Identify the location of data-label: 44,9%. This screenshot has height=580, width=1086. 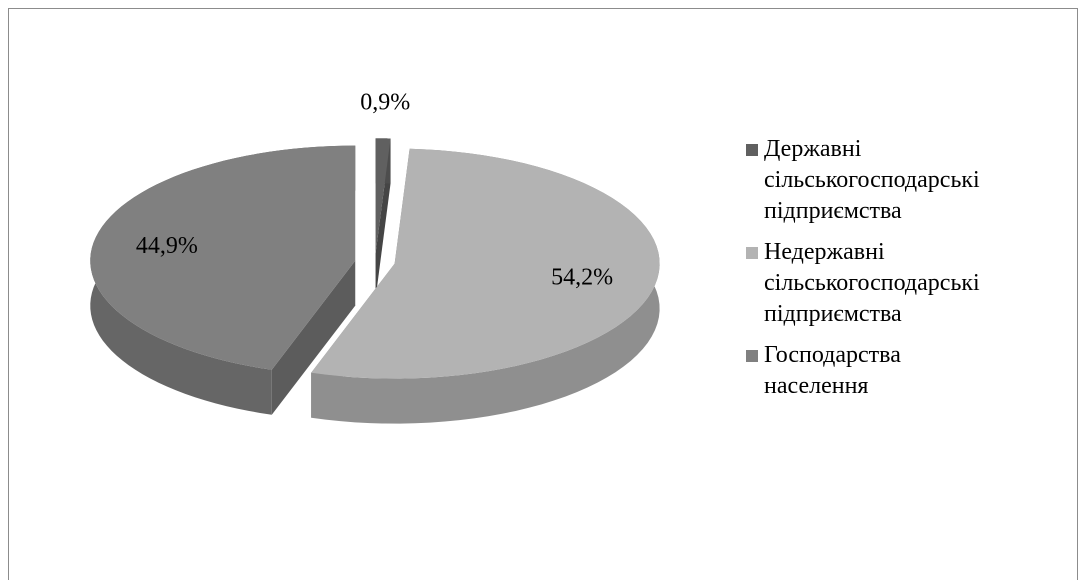
(167, 246).